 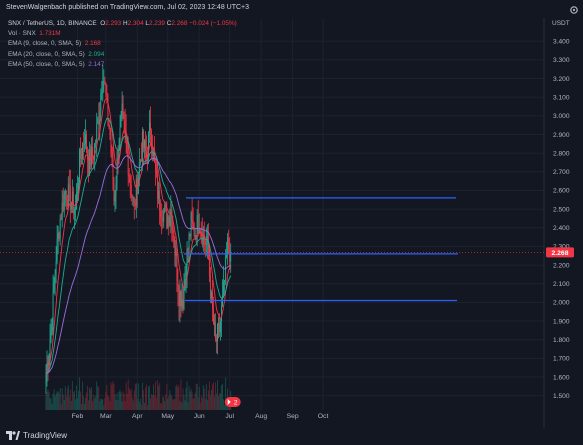 I want to click on current-price-tag-bg, so click(x=560, y=252).